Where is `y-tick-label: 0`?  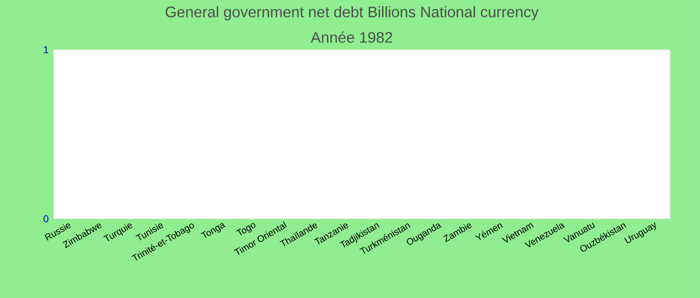 y-tick-label: 0 is located at coordinates (46, 218).